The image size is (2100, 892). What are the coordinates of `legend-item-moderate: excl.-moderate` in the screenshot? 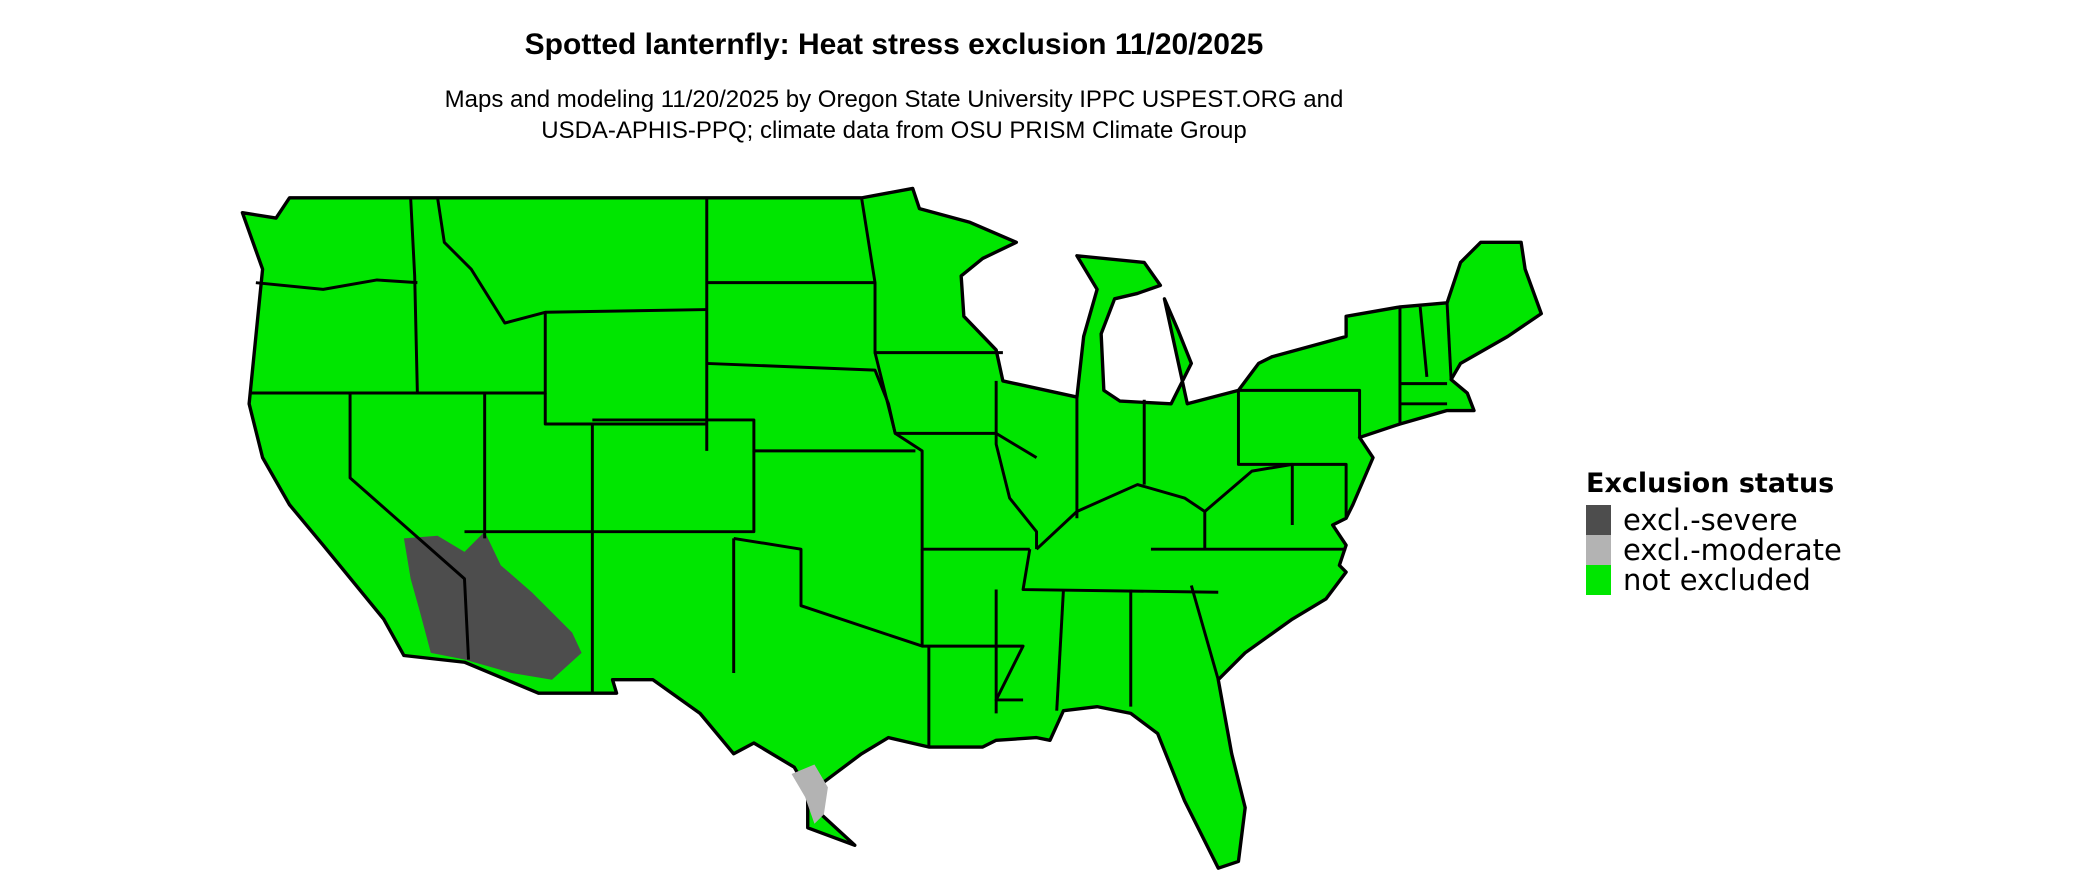 It's located at (1714, 550).